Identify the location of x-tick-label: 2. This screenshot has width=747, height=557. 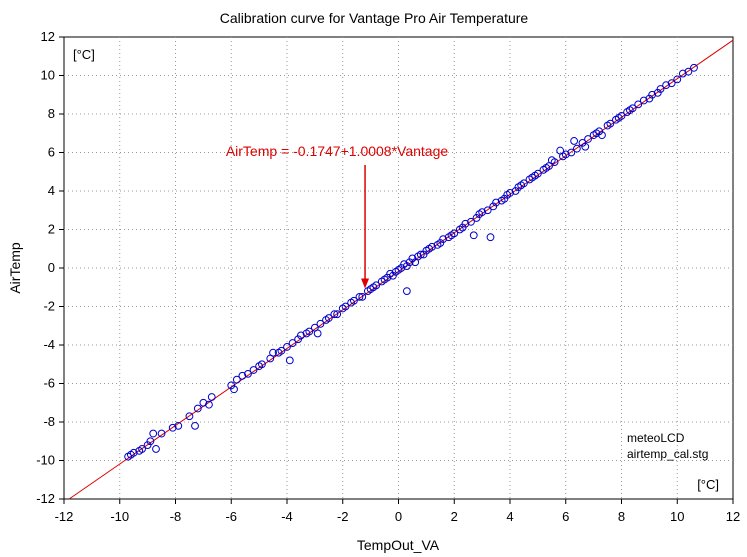
(454, 516).